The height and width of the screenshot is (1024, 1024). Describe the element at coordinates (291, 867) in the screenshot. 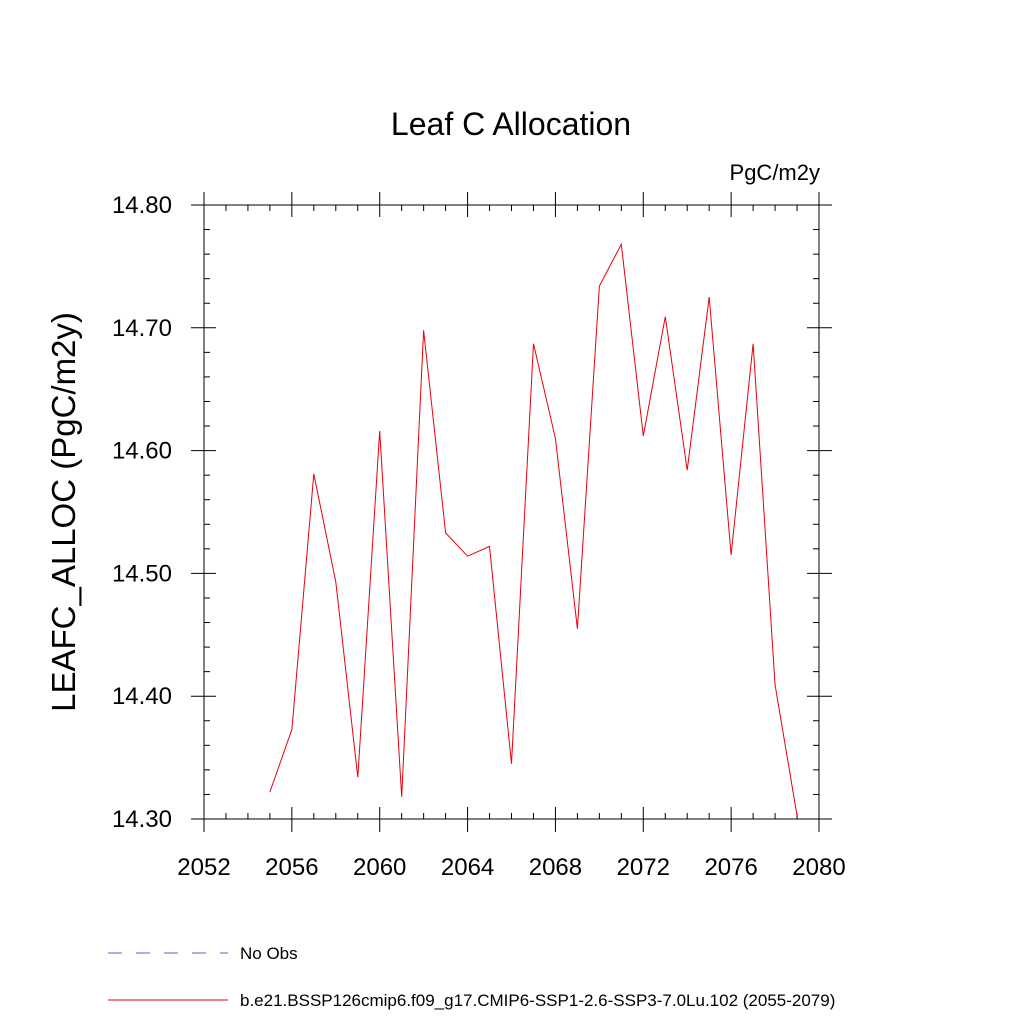

I see `x-tick-label: 2056` at that location.